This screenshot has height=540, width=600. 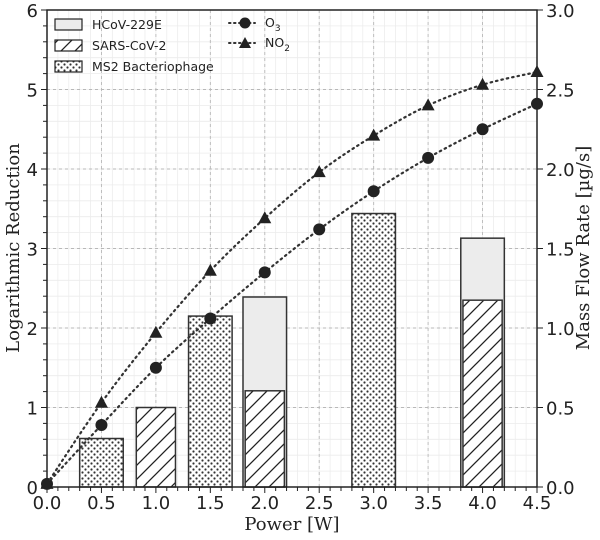 What do you see at coordinates (560, 488) in the screenshot?
I see `y2-tick-label: 0.0` at bounding box center [560, 488].